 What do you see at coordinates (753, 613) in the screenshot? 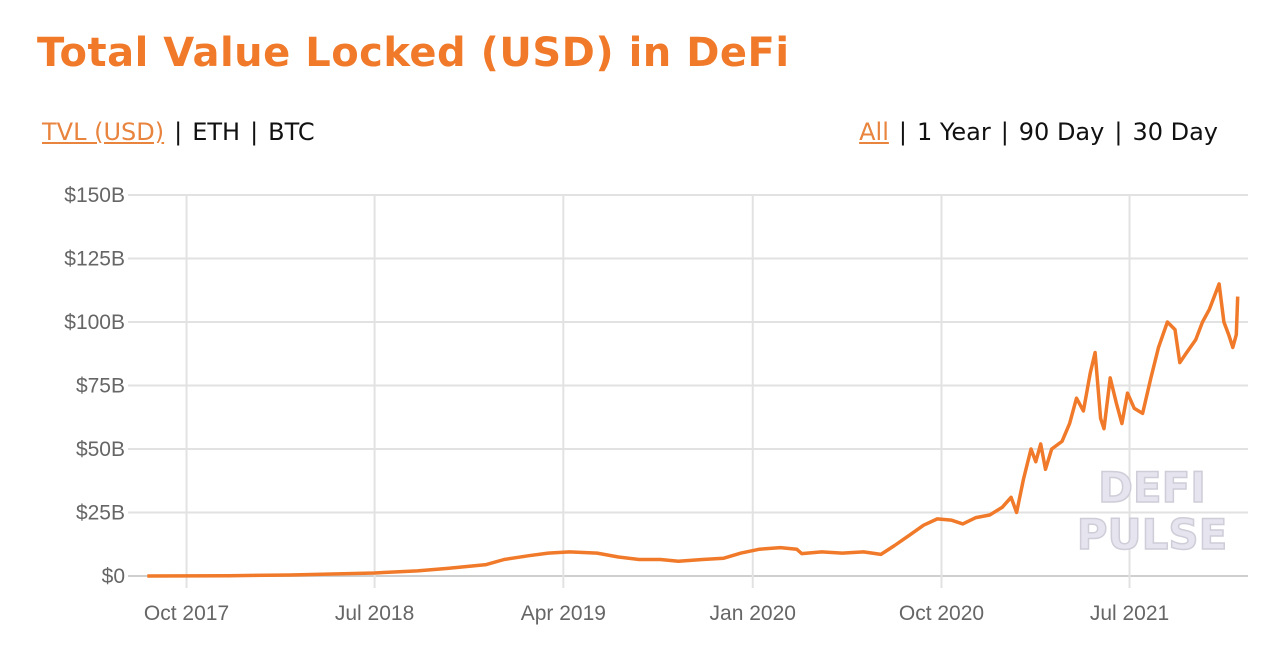
I see `x-tick-label: Jan 2020` at bounding box center [753, 613].